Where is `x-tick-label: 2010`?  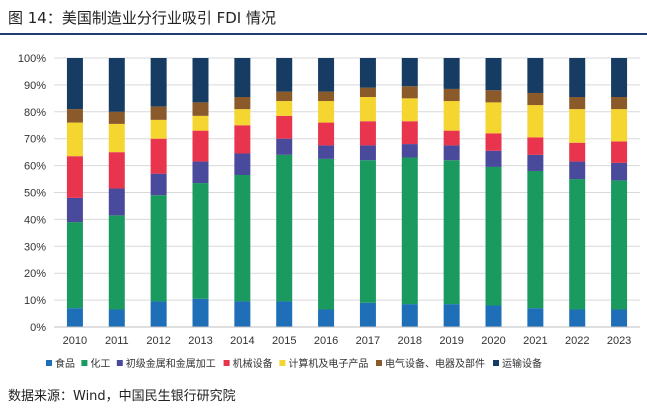 x-tick-label: 2010 is located at coordinates (75, 341).